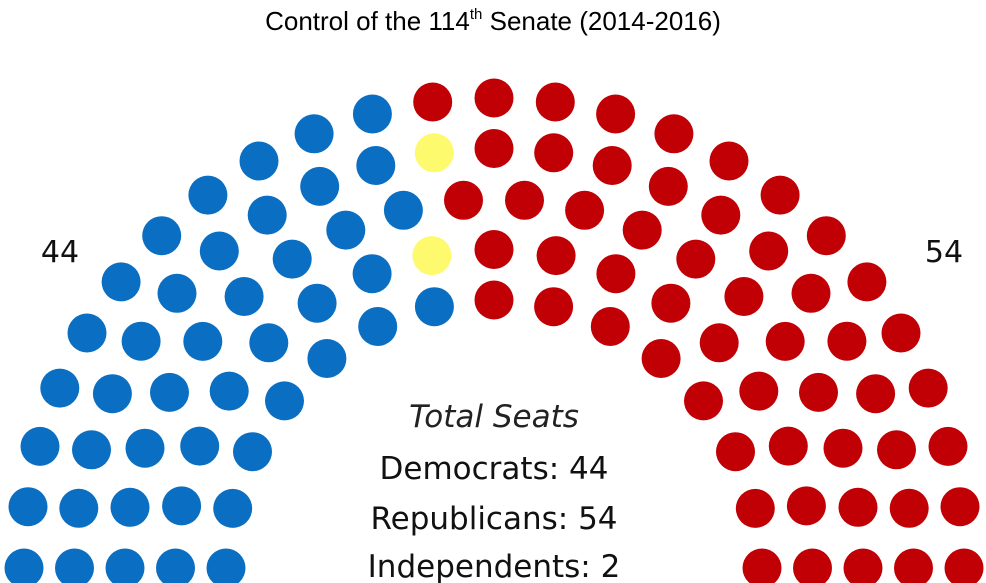  Describe the element at coordinates (493, 519) in the screenshot. I see `totals-republicans: Republicans: 54` at that location.